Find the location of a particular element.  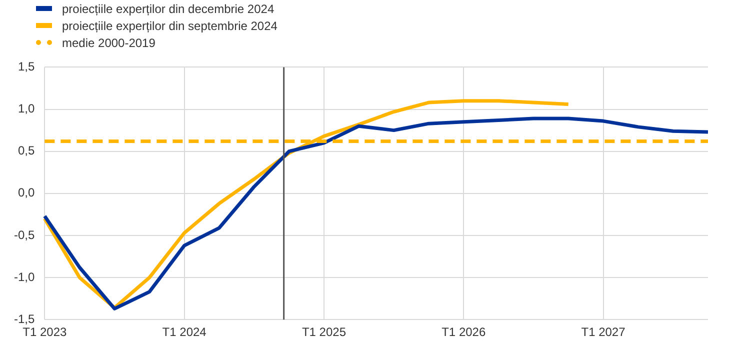

legend-label: proiecțiile experților din septembrie 2024 is located at coordinates (170, 25).